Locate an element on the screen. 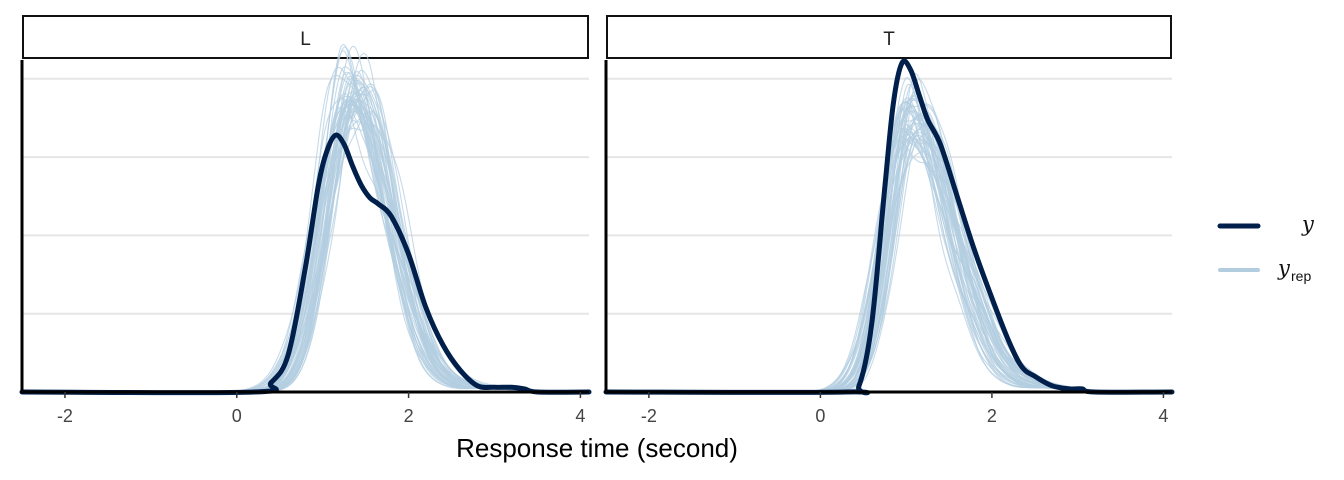  x-axis-label: Response time (second) is located at coordinates (597, 448).